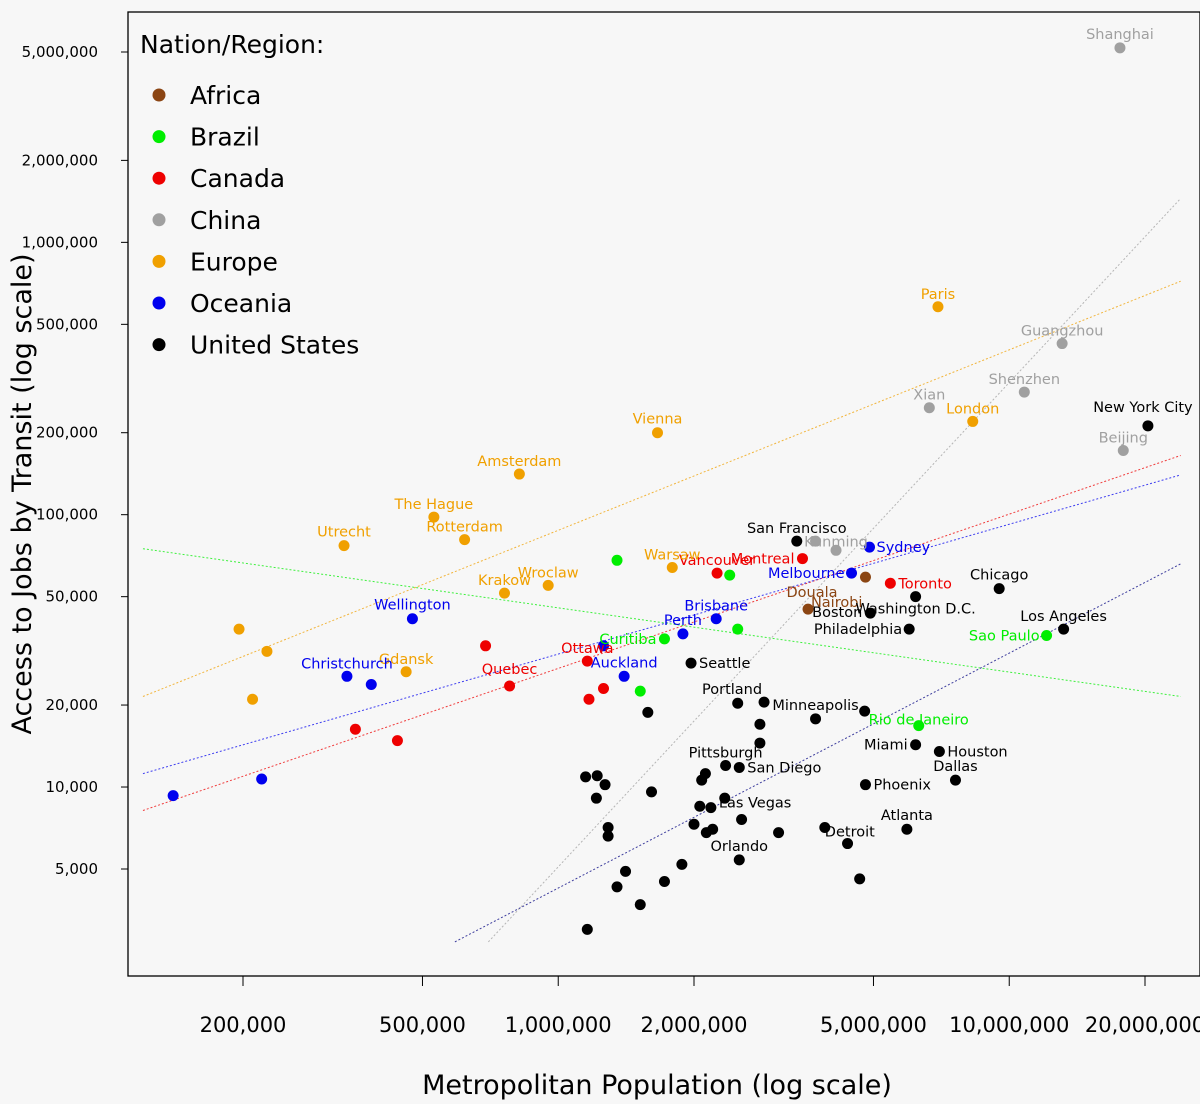  What do you see at coordinates (907, 816) in the screenshot?
I see `point-label-atlanta: Atlanta` at bounding box center [907, 816].